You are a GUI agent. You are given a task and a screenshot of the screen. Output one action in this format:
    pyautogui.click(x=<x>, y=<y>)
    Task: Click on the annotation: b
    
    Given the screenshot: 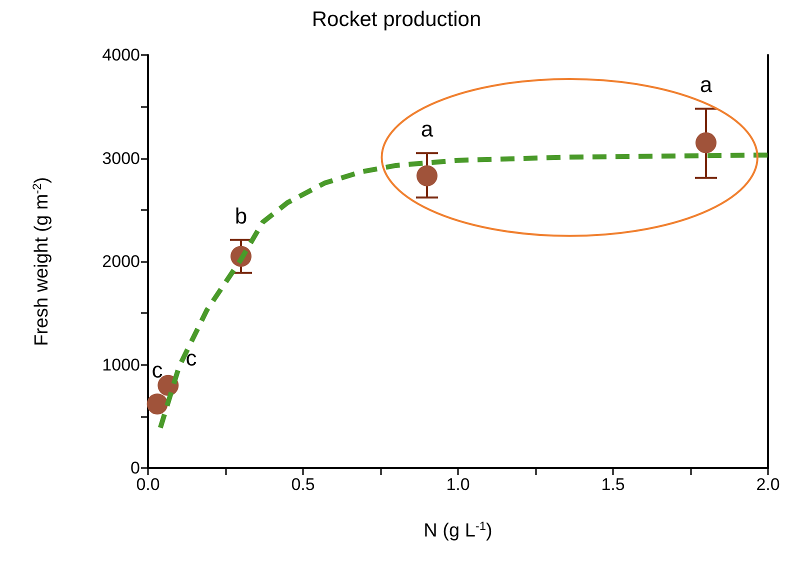 What is the action you would take?
    pyautogui.click(x=241, y=215)
    